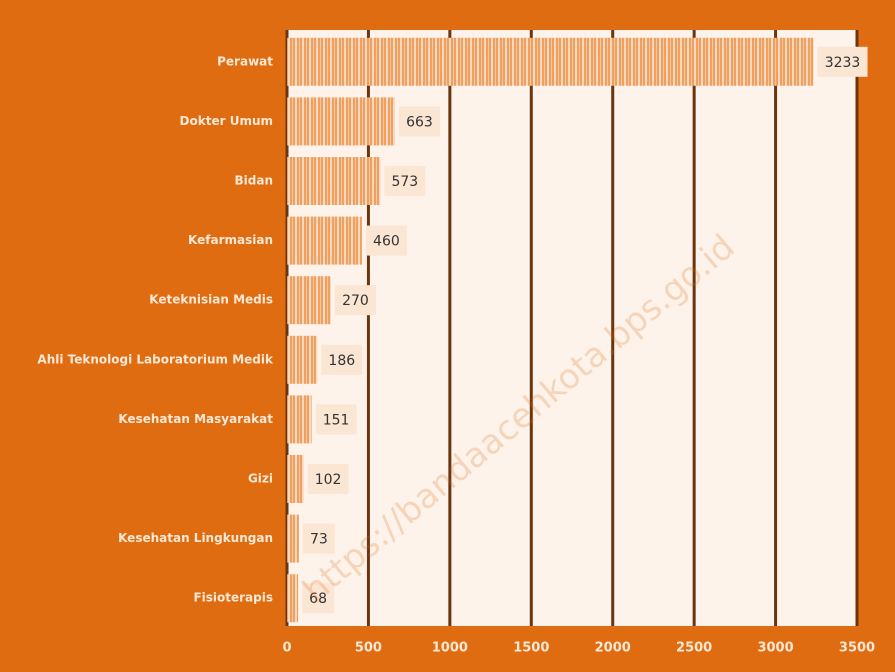 This screenshot has height=672, width=895. I want to click on y-tick-label: Ahli Teknologi Laboratorium Medik, so click(155, 359).